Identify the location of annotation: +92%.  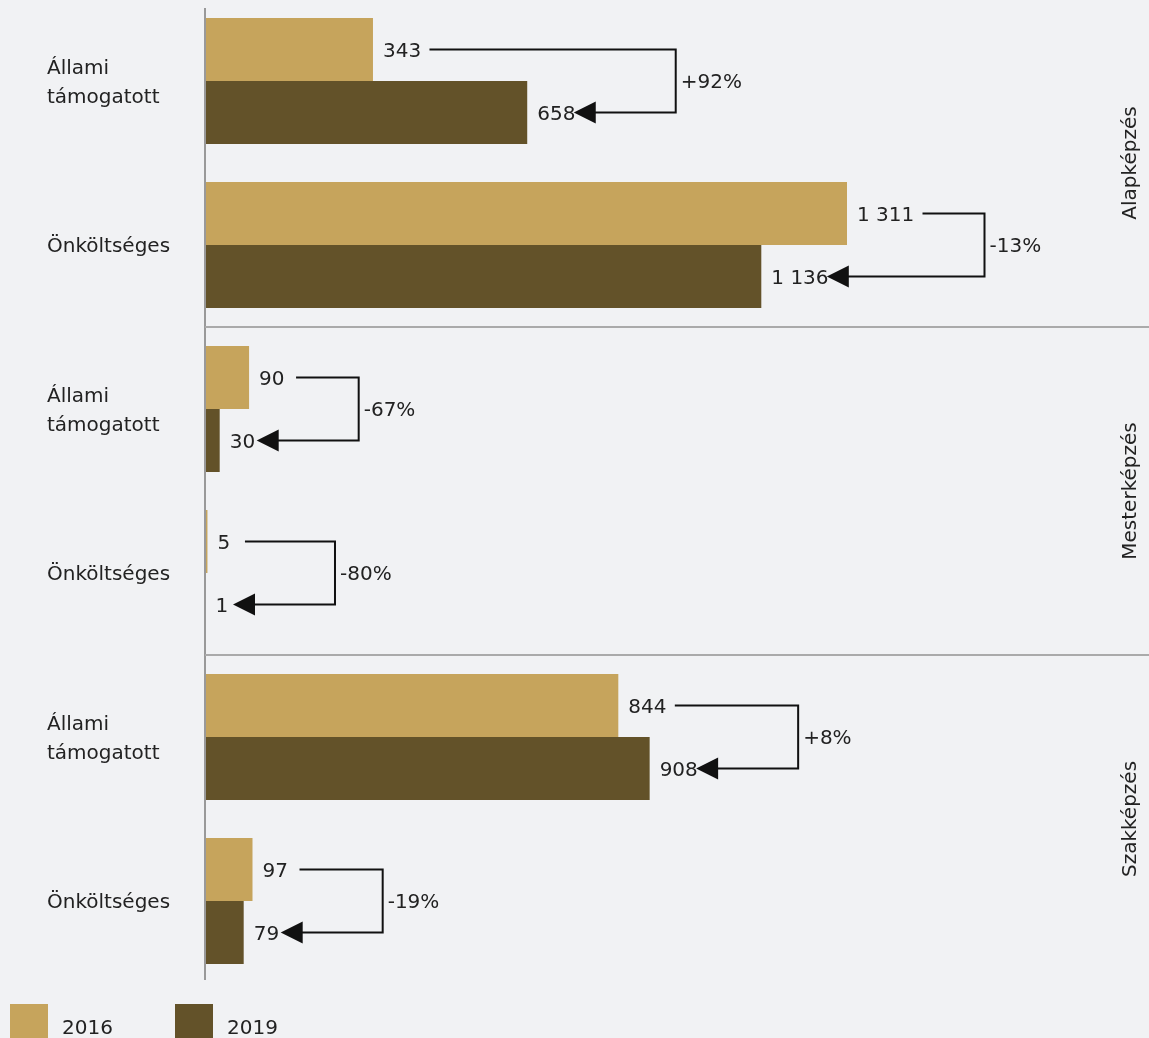
(711, 81).